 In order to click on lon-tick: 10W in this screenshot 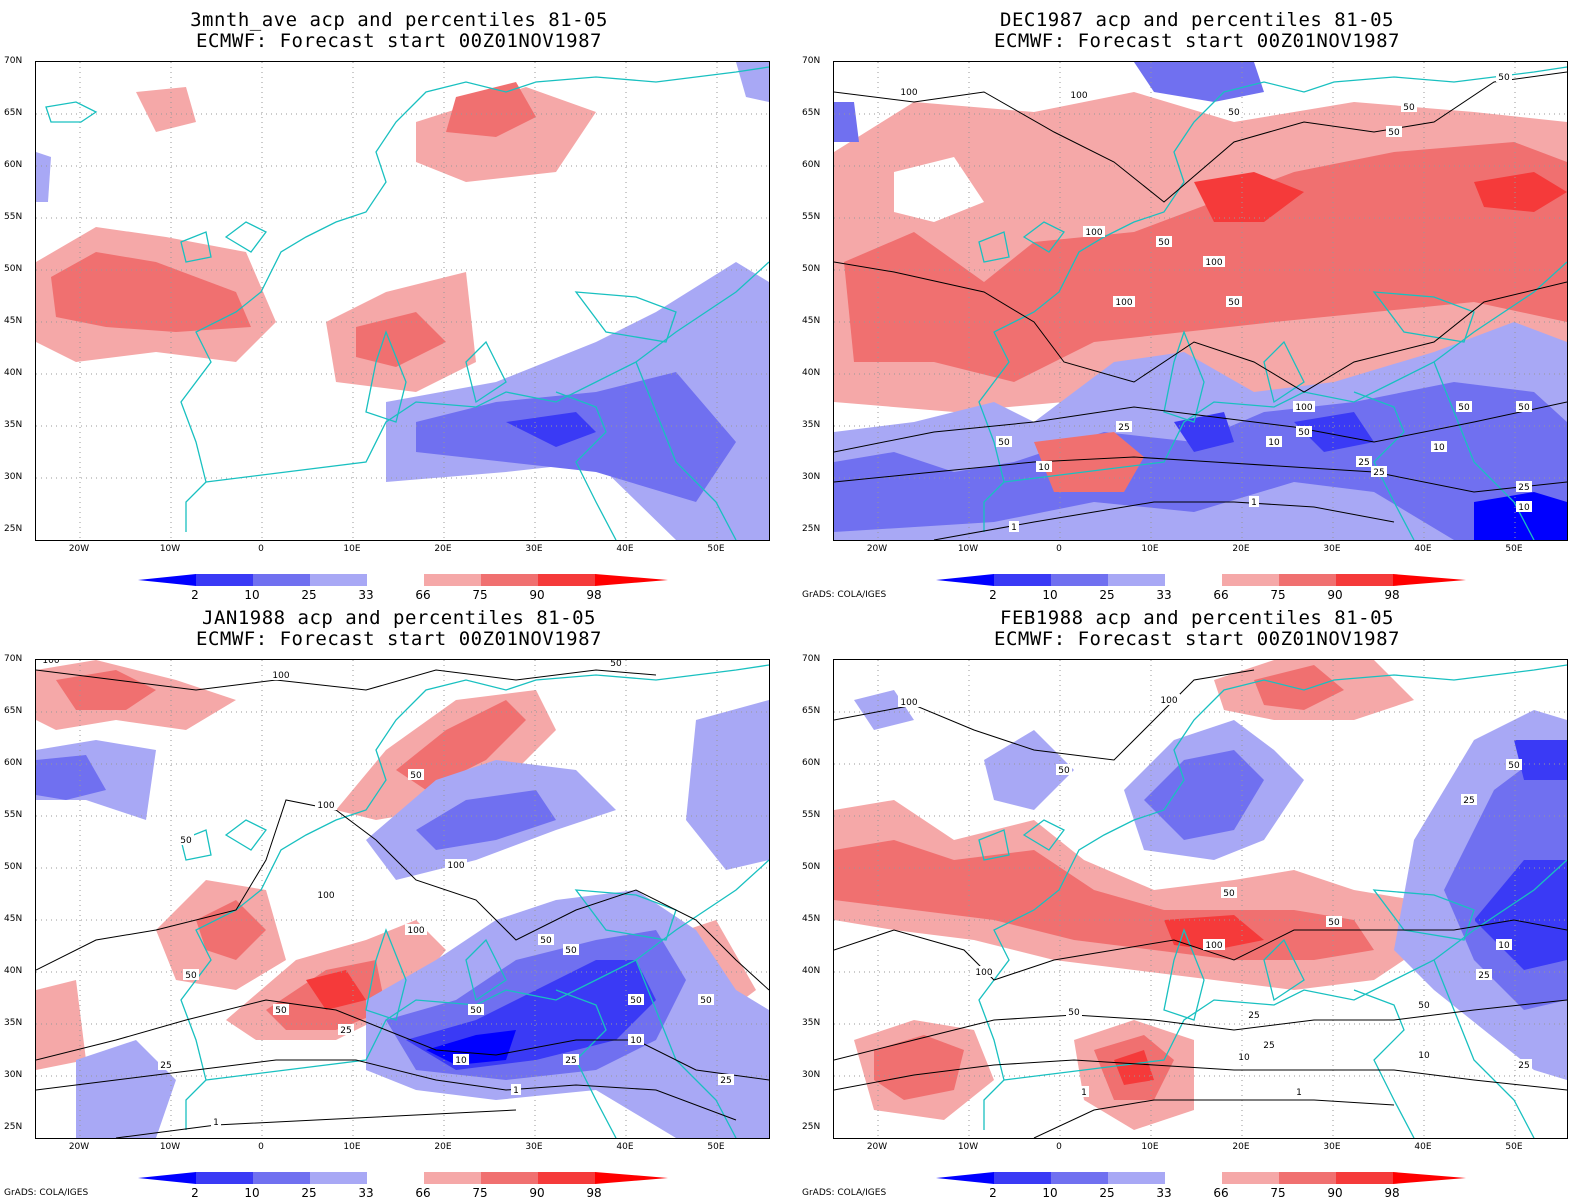, I will do `click(170, 1147)`.